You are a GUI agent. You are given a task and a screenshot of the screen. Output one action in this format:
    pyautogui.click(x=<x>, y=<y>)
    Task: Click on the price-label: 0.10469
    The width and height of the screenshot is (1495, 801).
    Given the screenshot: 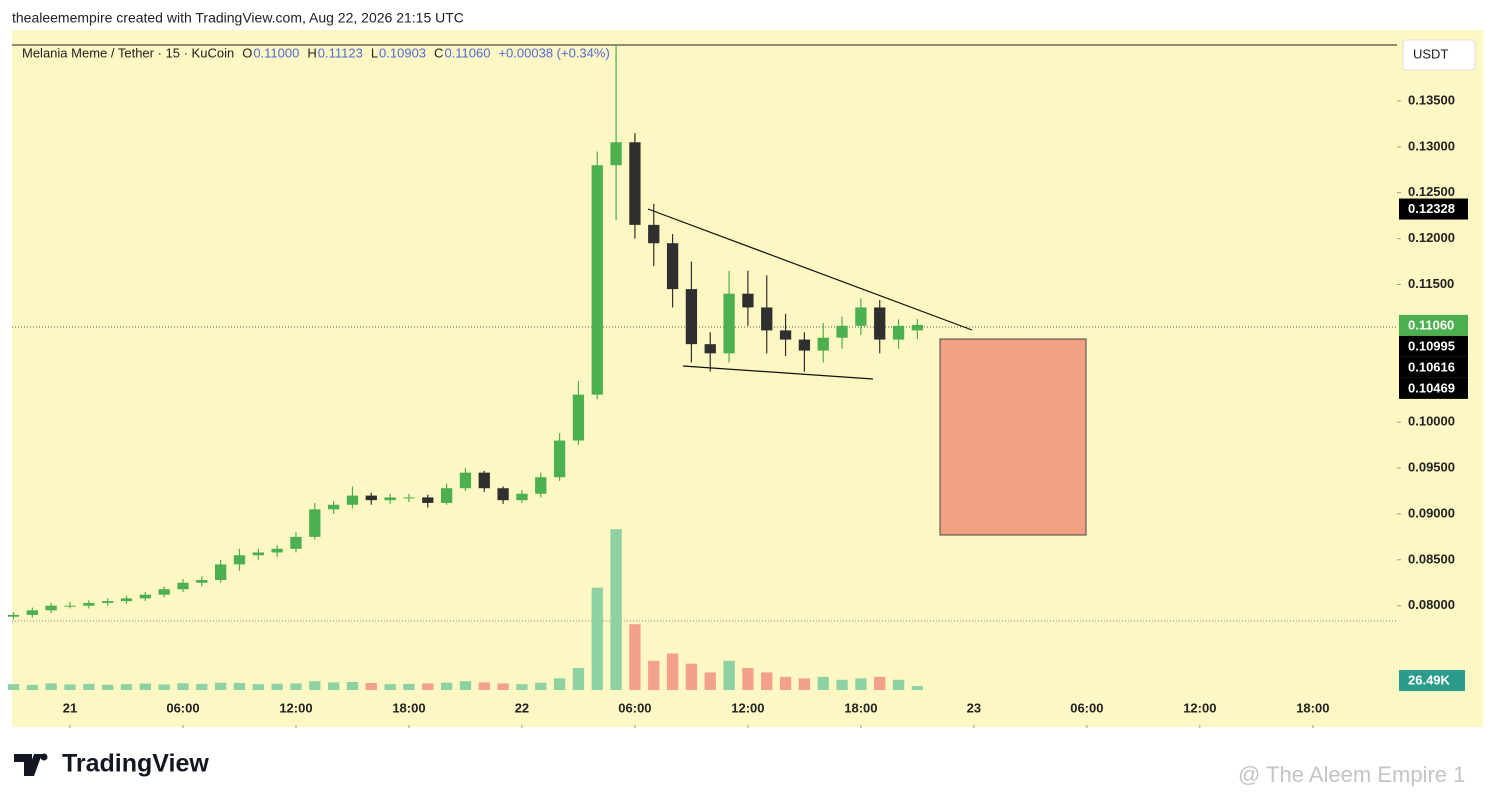 What is the action you would take?
    pyautogui.click(x=1431, y=387)
    